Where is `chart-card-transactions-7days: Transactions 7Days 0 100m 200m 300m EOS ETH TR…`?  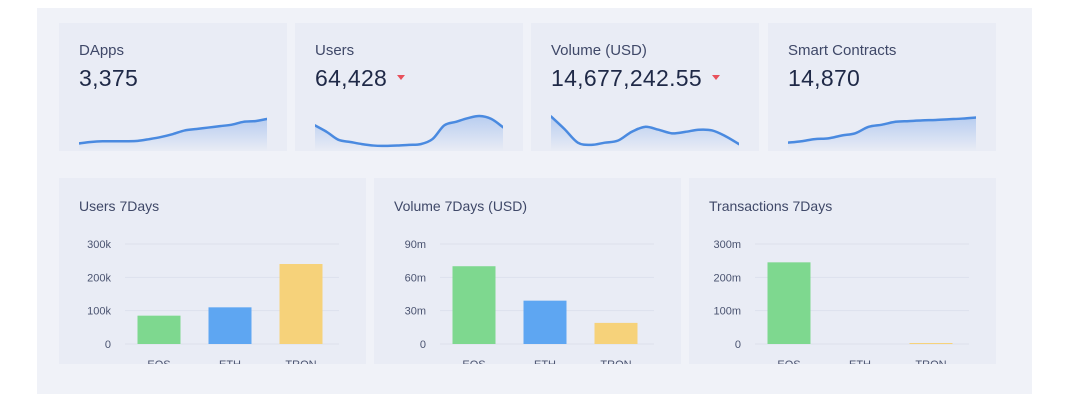
chart-card-transactions-7days: Transactions 7Days 0 100m 200m 300m EOS ETH TR… is located at coordinates (842, 271).